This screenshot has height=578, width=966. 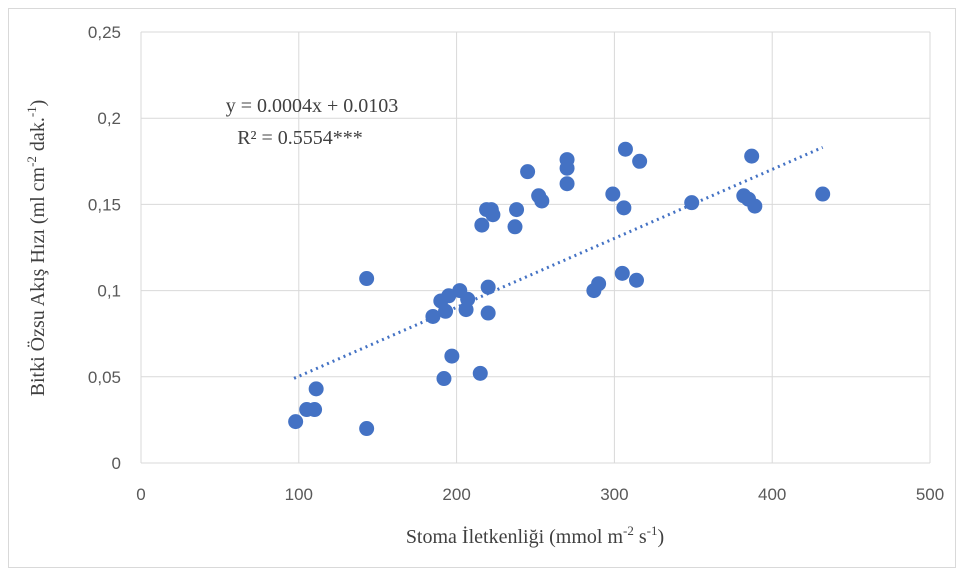 What do you see at coordinates (109, 118) in the screenshot?
I see `y-tick-label: 0,2` at bounding box center [109, 118].